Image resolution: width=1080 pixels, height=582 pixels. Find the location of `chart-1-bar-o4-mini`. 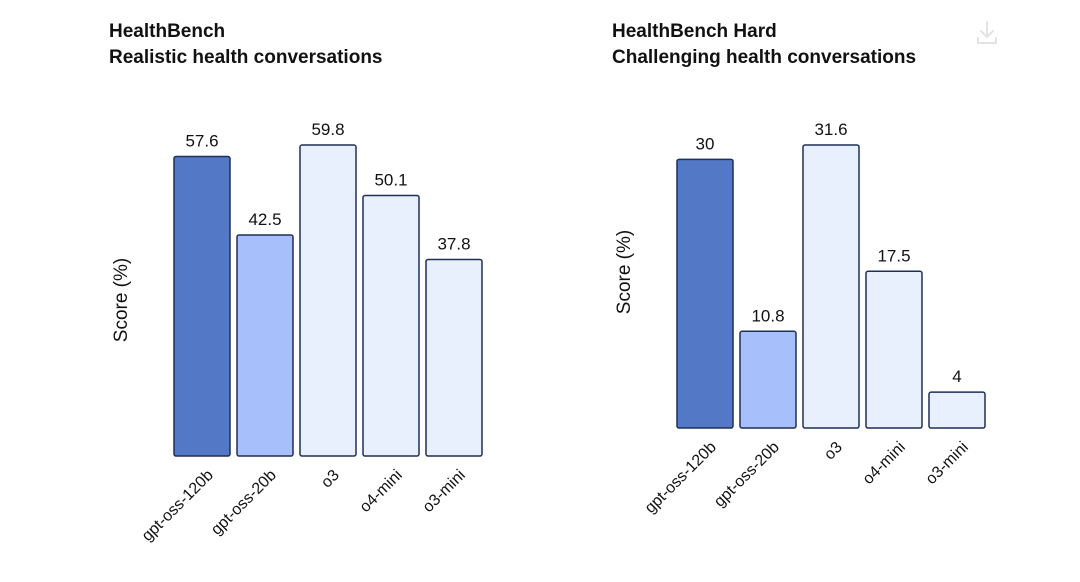

chart-1-bar-o4-mini is located at coordinates (391, 325).